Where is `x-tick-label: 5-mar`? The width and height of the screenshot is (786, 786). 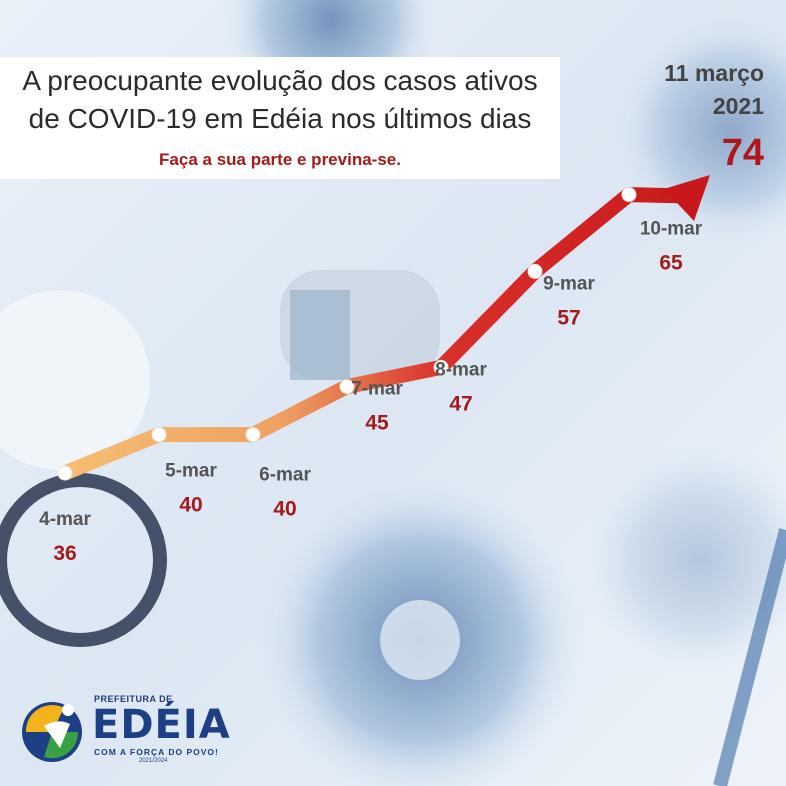 x-tick-label: 5-mar is located at coordinates (191, 471).